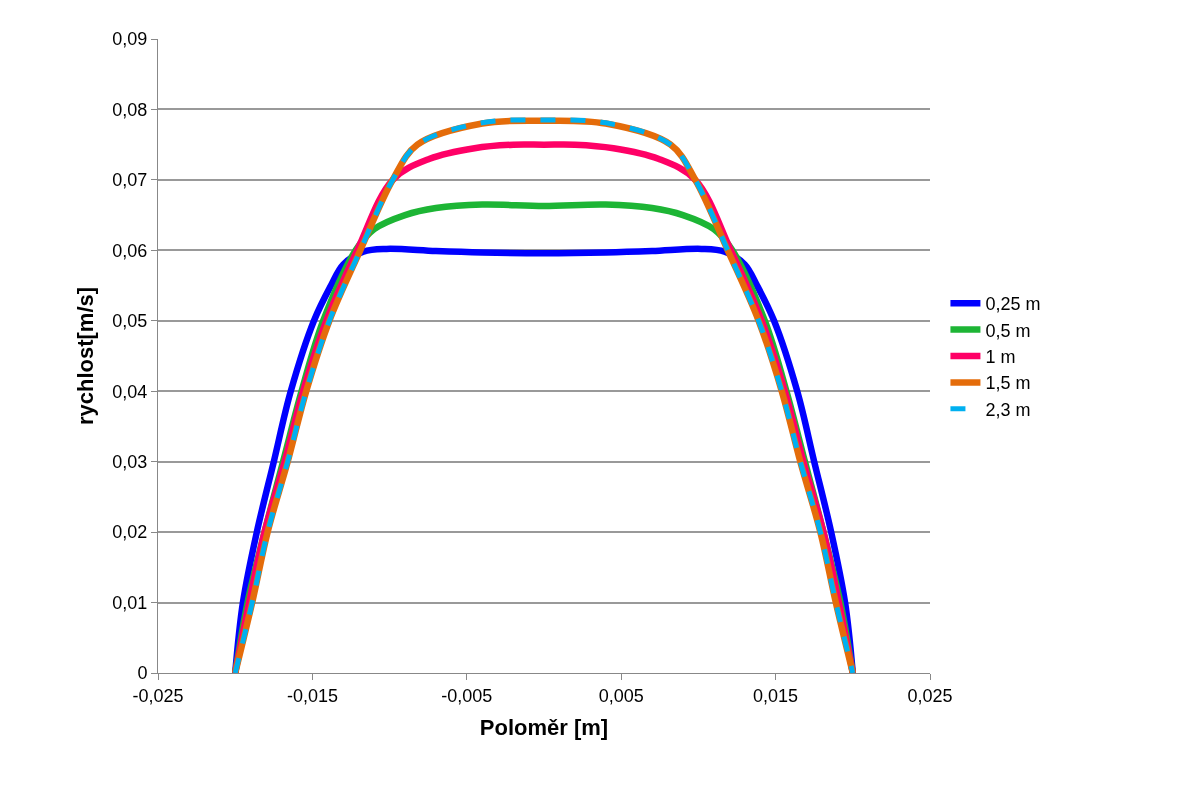 This screenshot has width=1178, height=798. I want to click on y-axis-title: rychlost[m/s], so click(86, 356).